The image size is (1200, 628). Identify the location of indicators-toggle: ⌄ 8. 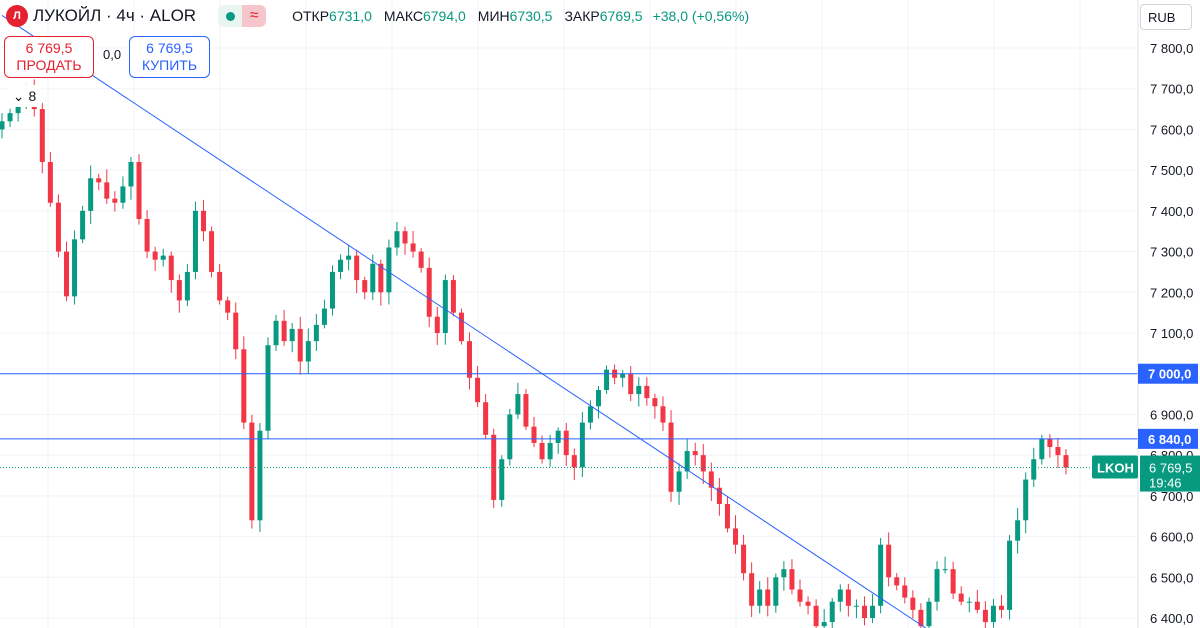
(24, 96).